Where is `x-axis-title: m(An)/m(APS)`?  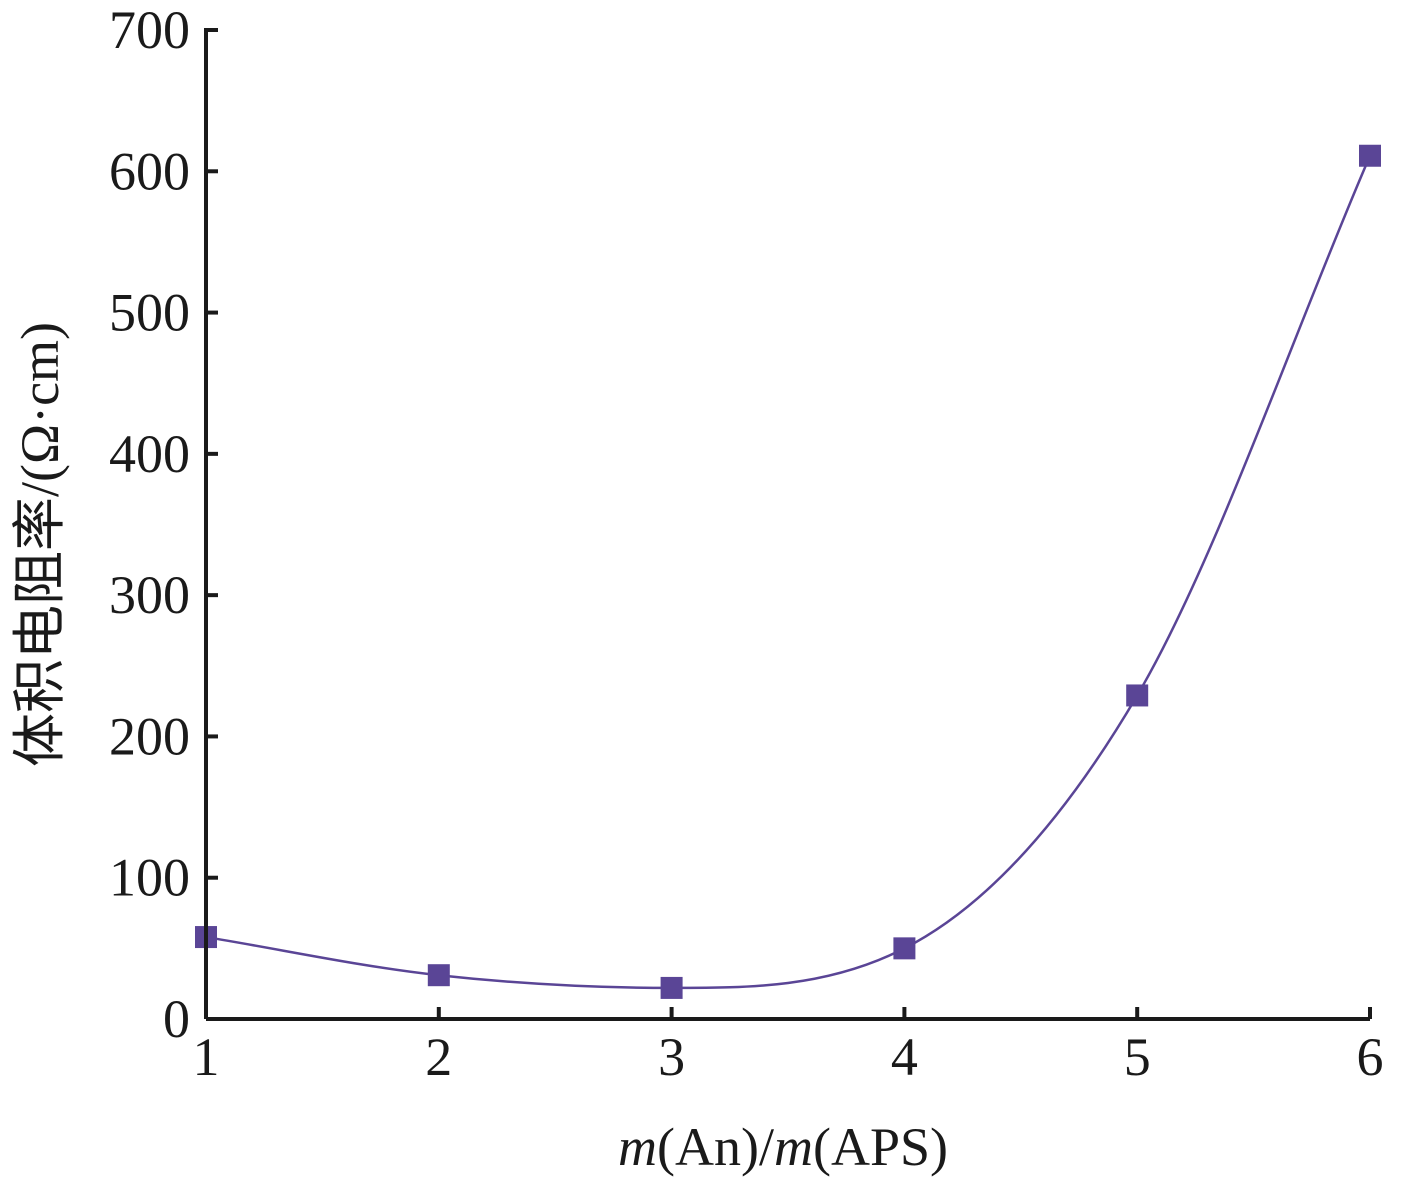
x-axis-title: m(An)/m(APS) is located at coordinates (783, 1147).